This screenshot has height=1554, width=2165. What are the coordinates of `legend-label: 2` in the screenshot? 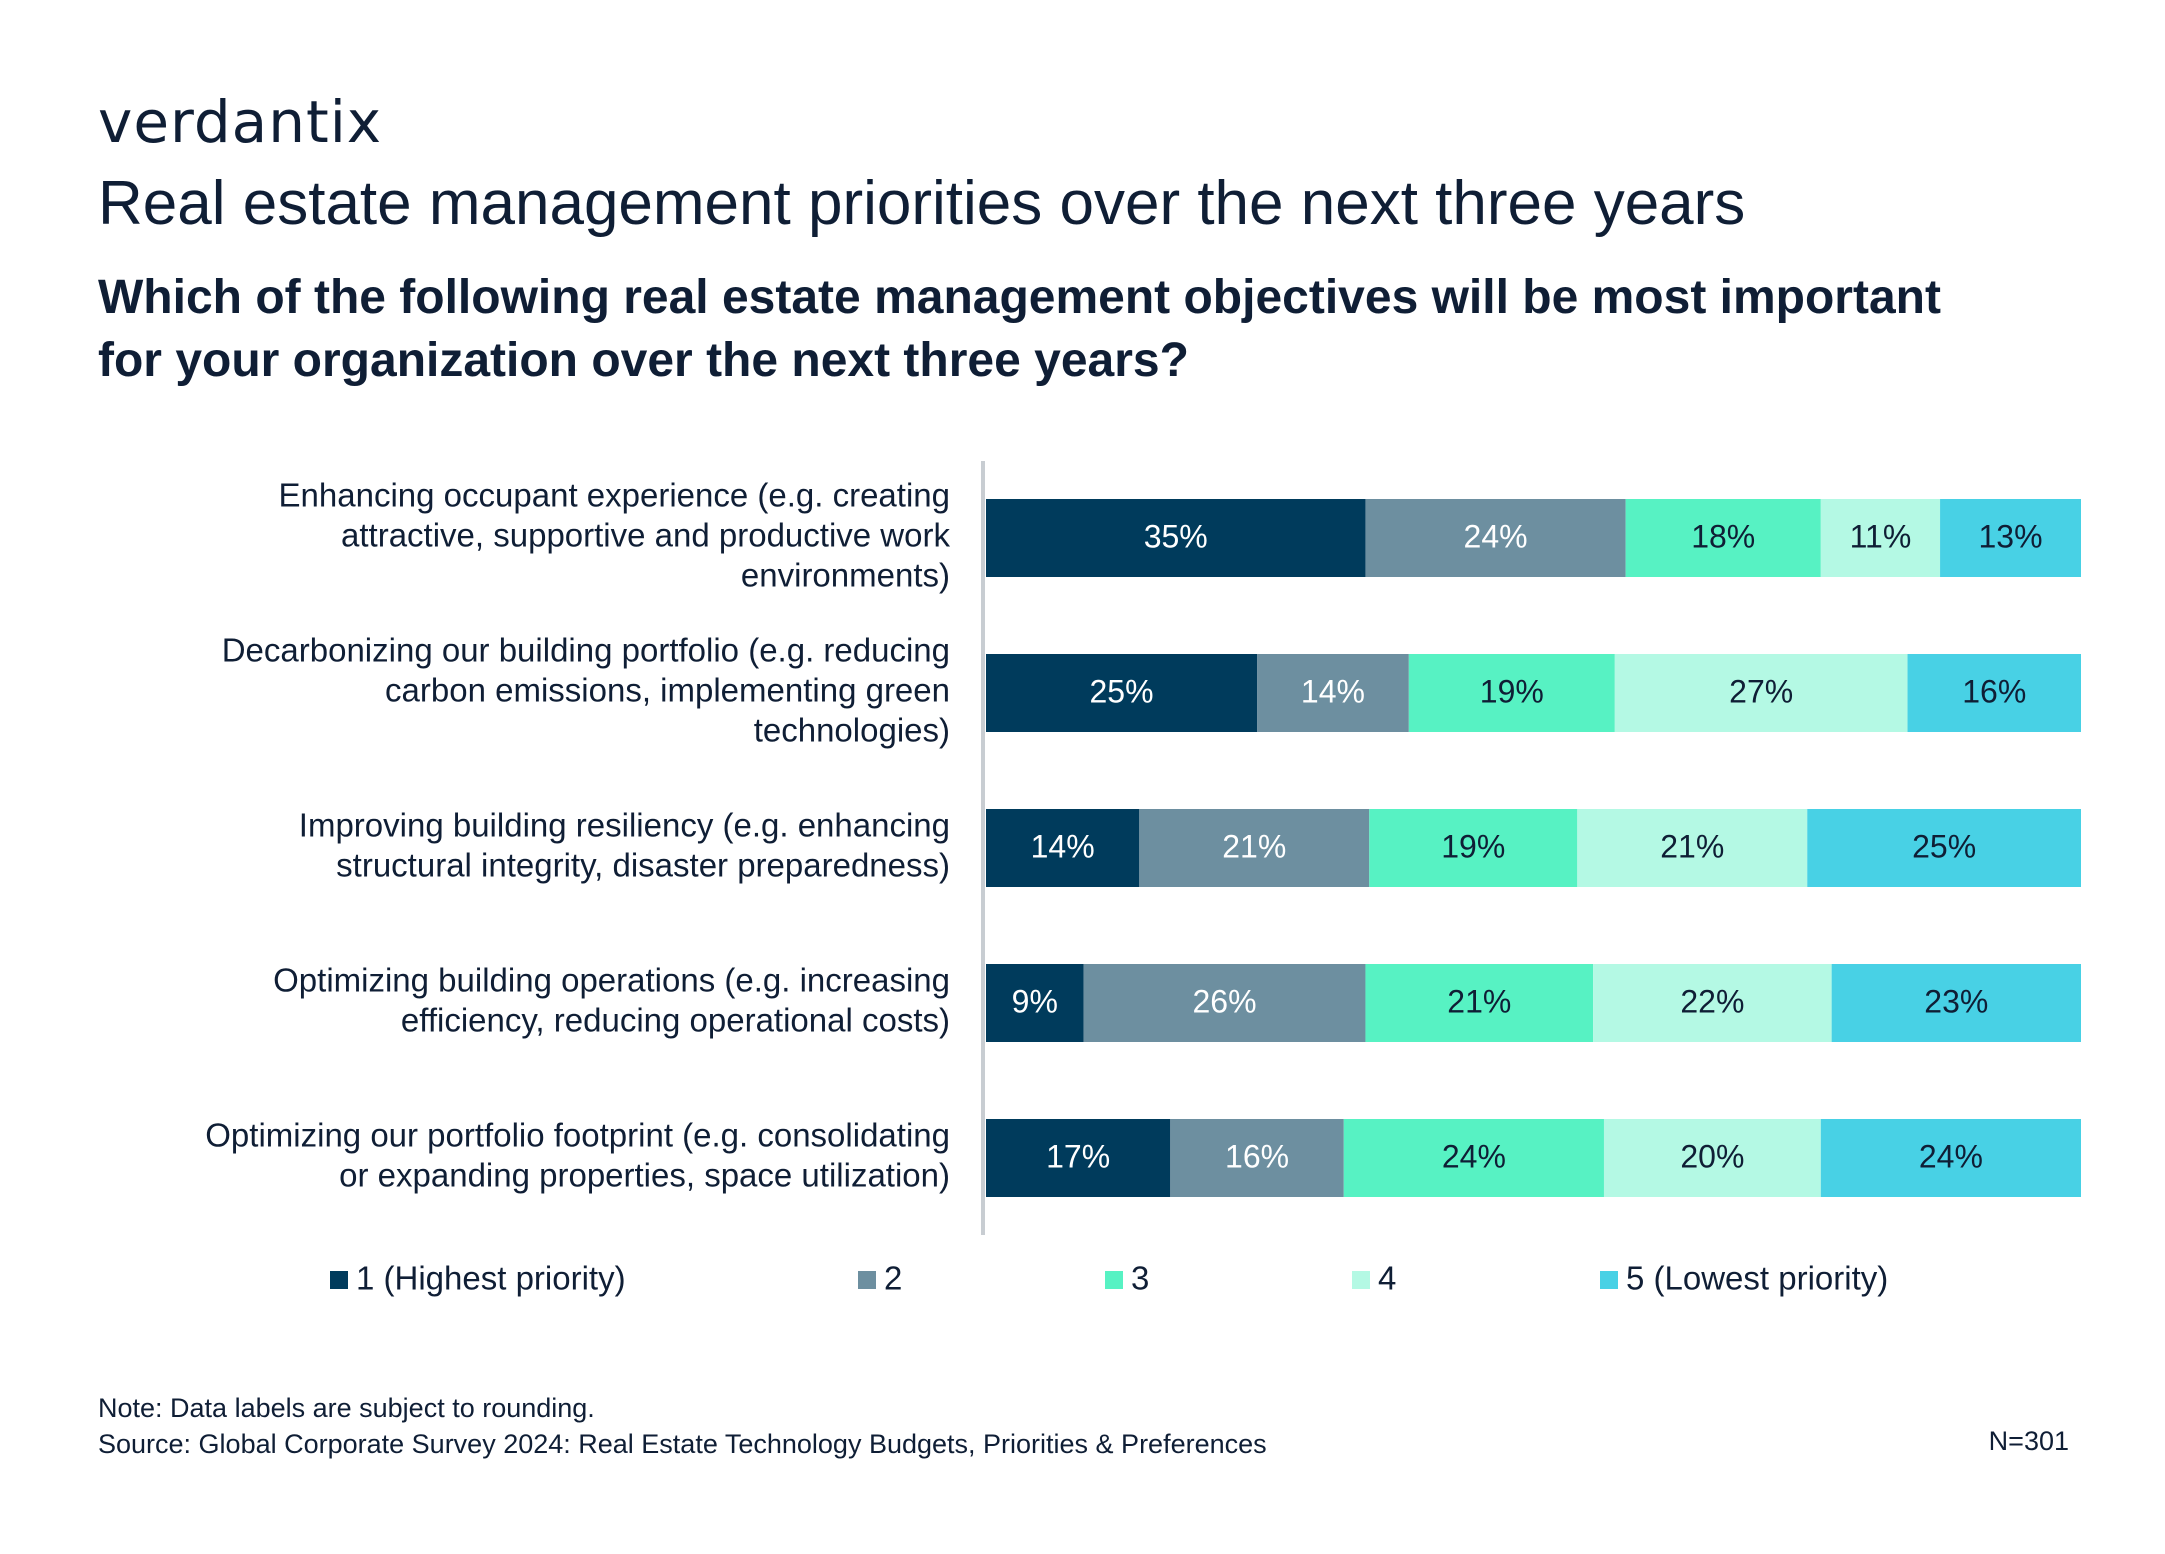 It's located at (893, 1278).